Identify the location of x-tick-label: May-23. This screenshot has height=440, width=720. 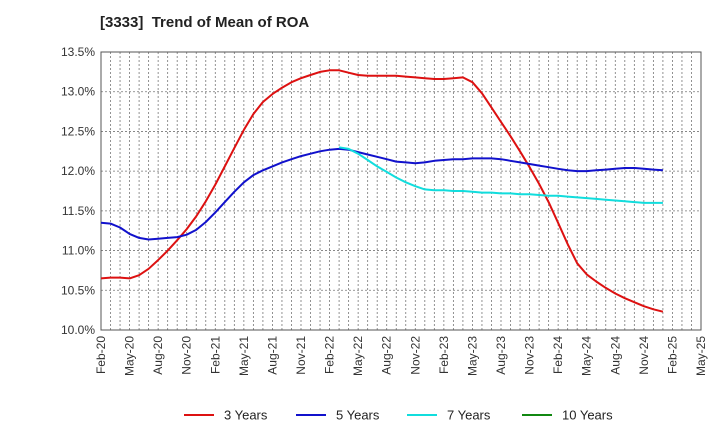
(472, 356).